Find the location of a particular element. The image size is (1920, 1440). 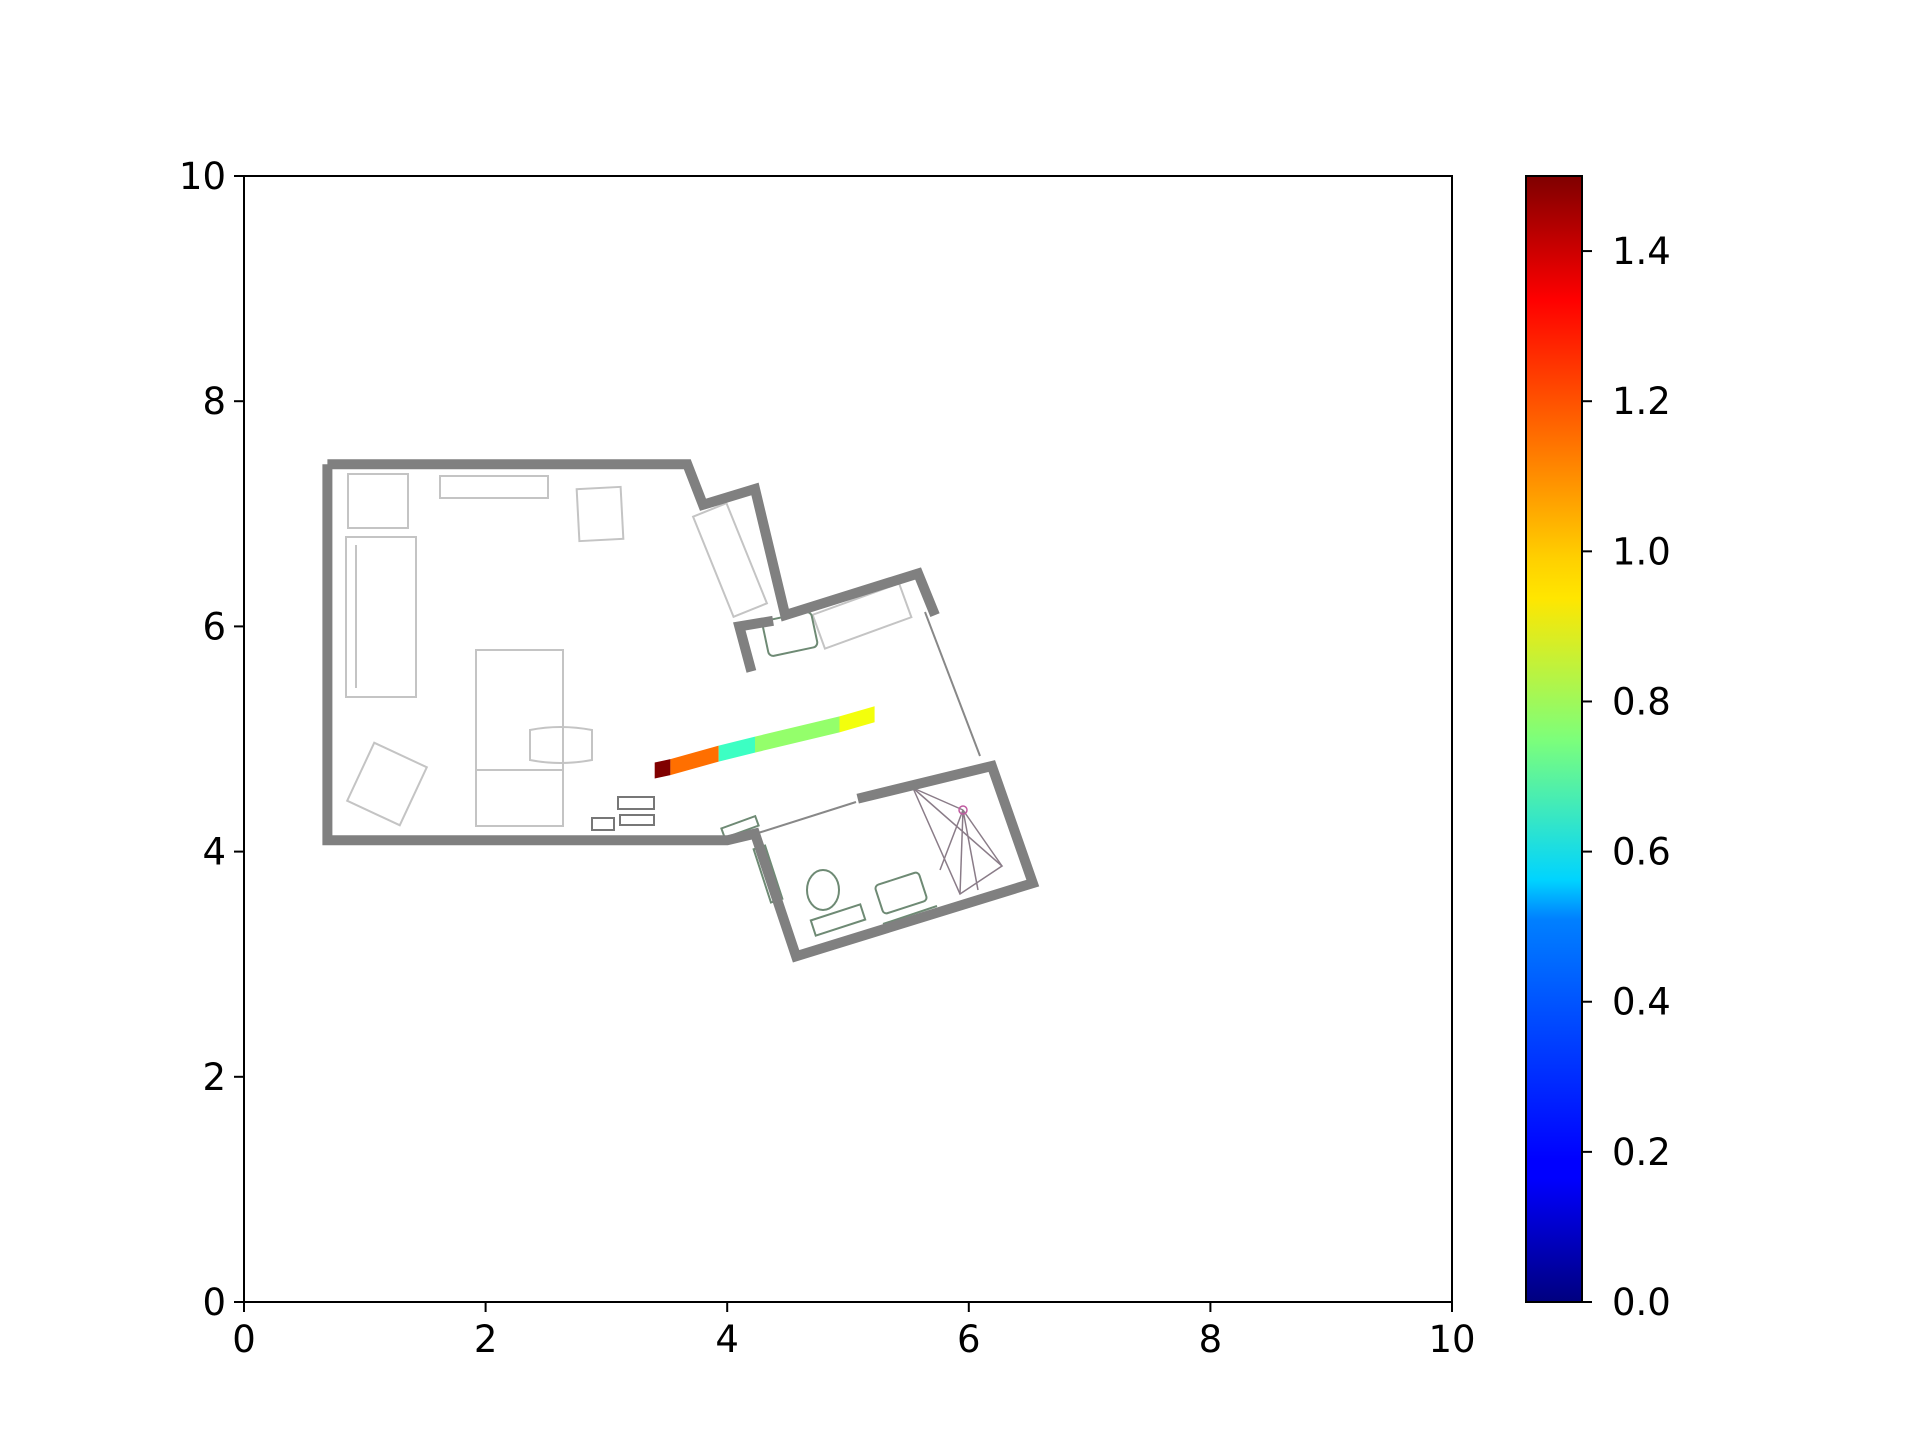

shower-tray-outline is located at coordinates (958, 841).